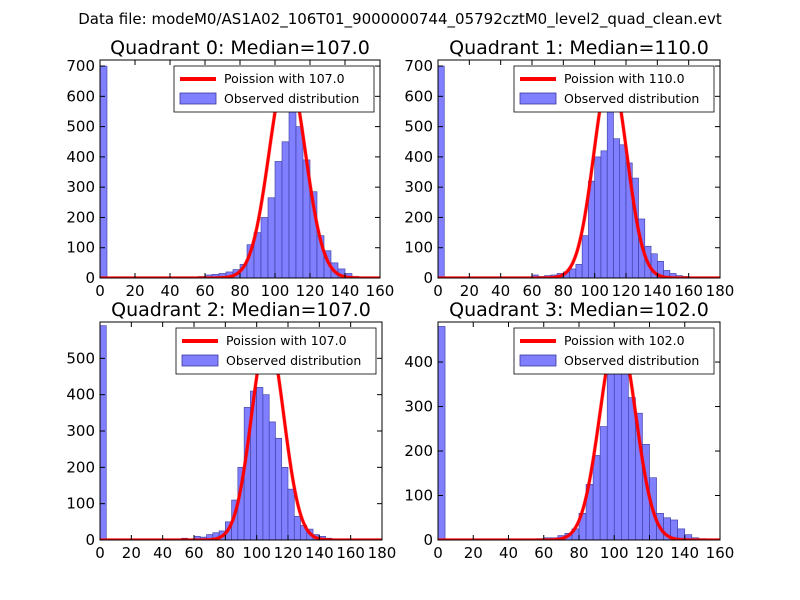 This screenshot has height=600, width=800. I want to click on panel-0-poisson-curve, so click(240, 172).